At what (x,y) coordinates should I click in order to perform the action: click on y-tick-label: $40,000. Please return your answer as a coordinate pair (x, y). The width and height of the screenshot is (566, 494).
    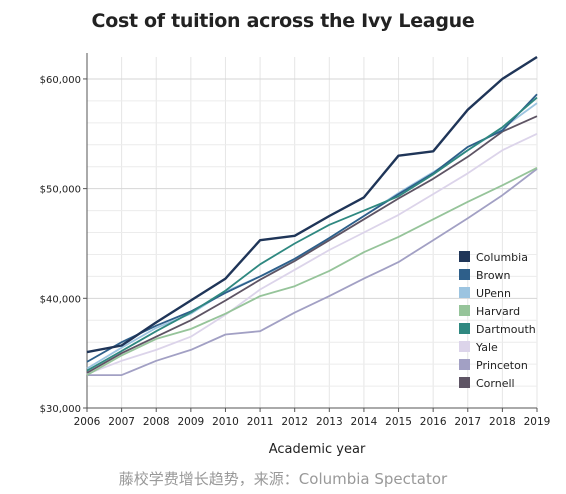
    Looking at the image, I should click on (60, 299).